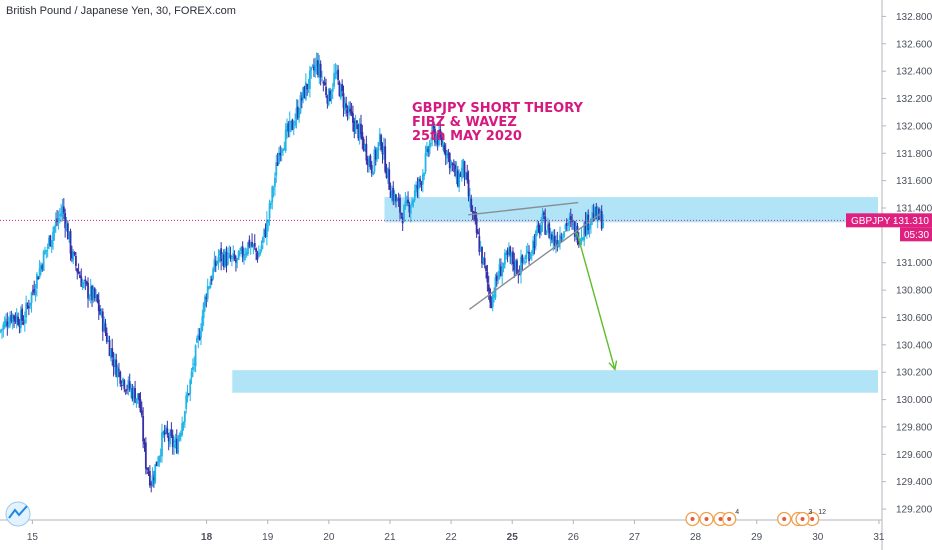 Image resolution: width=932 pixels, height=550 pixels. What do you see at coordinates (914, 345) in the screenshot?
I see `y-tick-label: 130.400` at bounding box center [914, 345].